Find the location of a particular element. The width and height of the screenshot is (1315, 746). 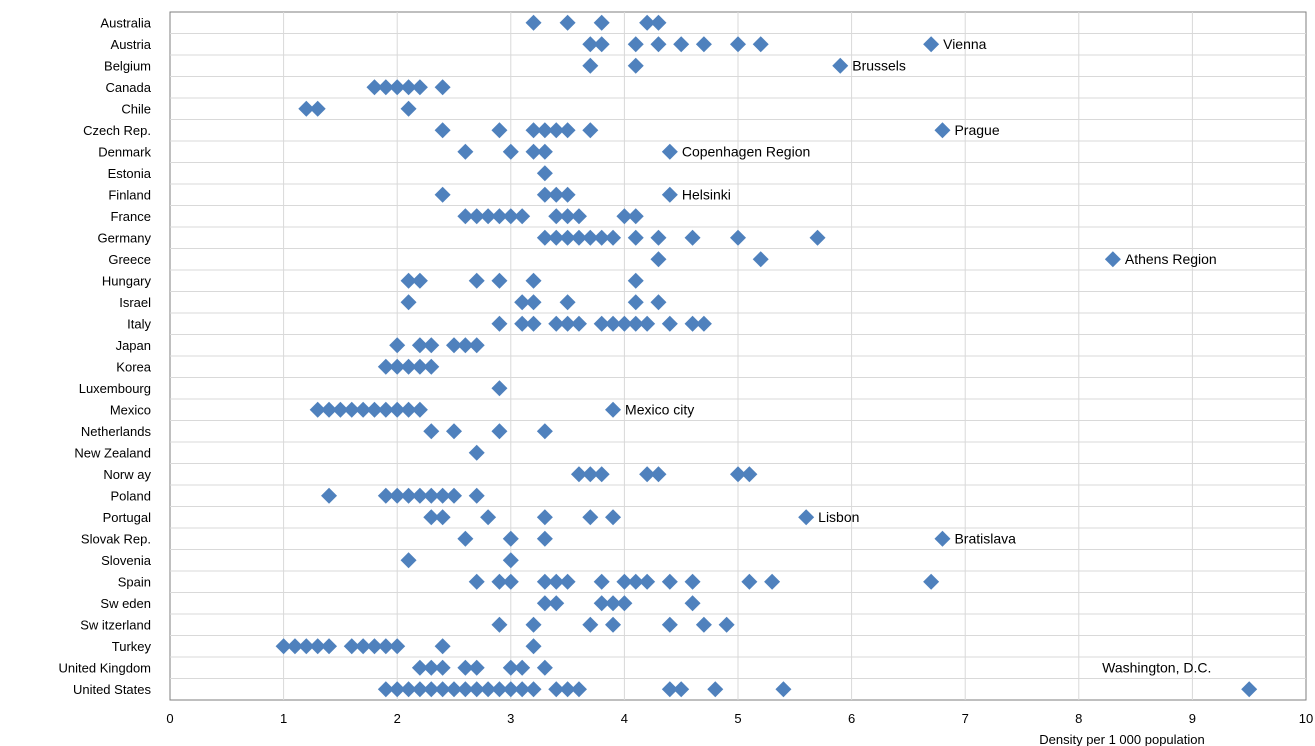

annotation-label: Vienna is located at coordinates (965, 44).